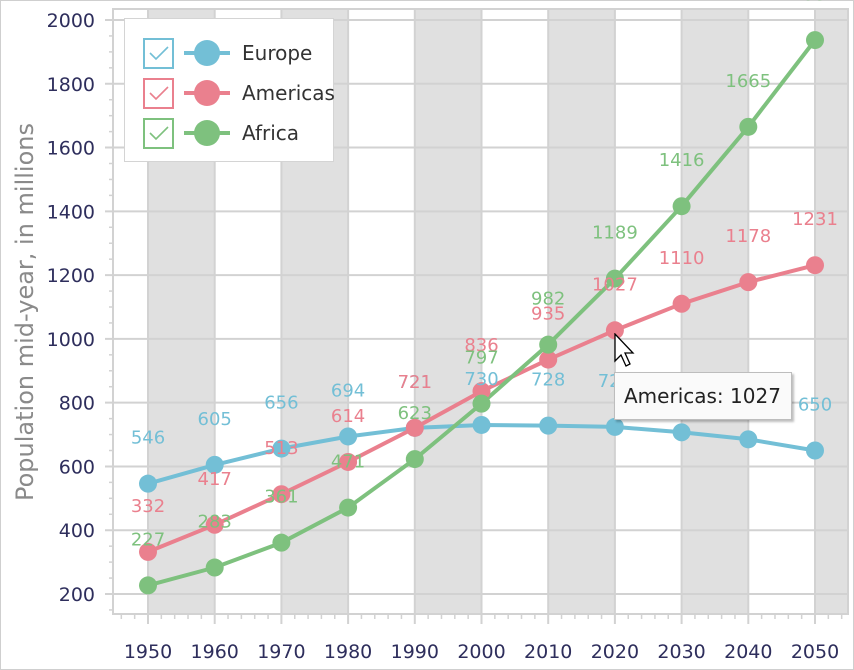  What do you see at coordinates (215, 479) in the screenshot?
I see `data-label-americas: 417` at bounding box center [215, 479].